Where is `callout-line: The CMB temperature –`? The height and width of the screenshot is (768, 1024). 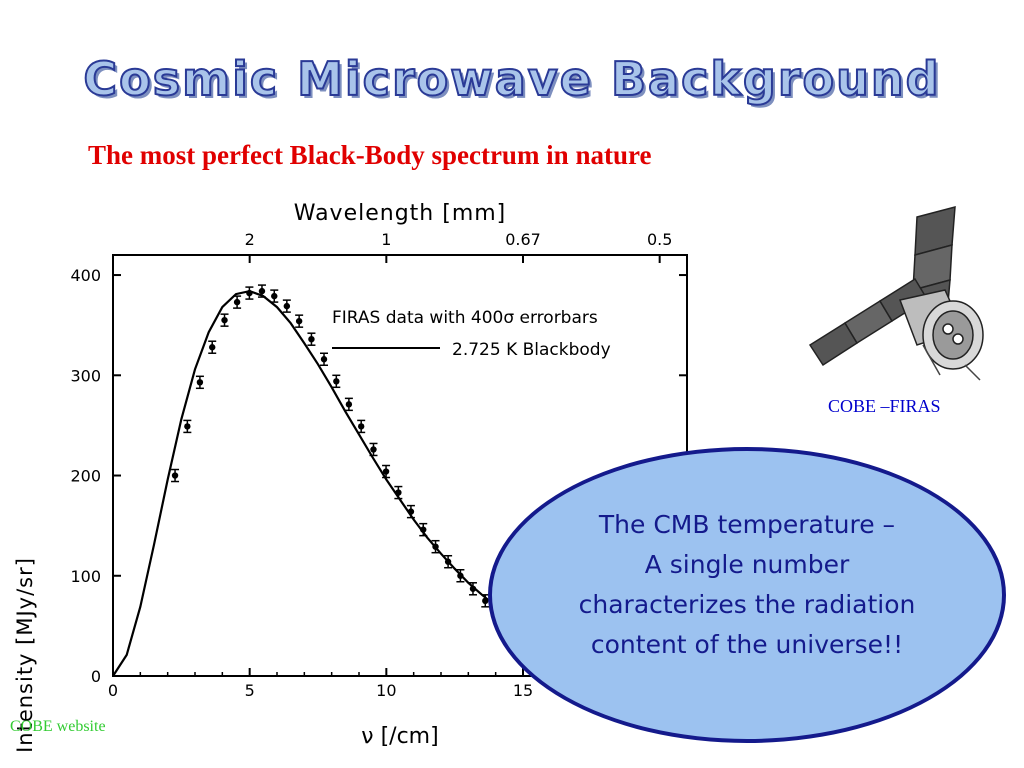 callout-line: The CMB temperature – is located at coordinates (747, 524).